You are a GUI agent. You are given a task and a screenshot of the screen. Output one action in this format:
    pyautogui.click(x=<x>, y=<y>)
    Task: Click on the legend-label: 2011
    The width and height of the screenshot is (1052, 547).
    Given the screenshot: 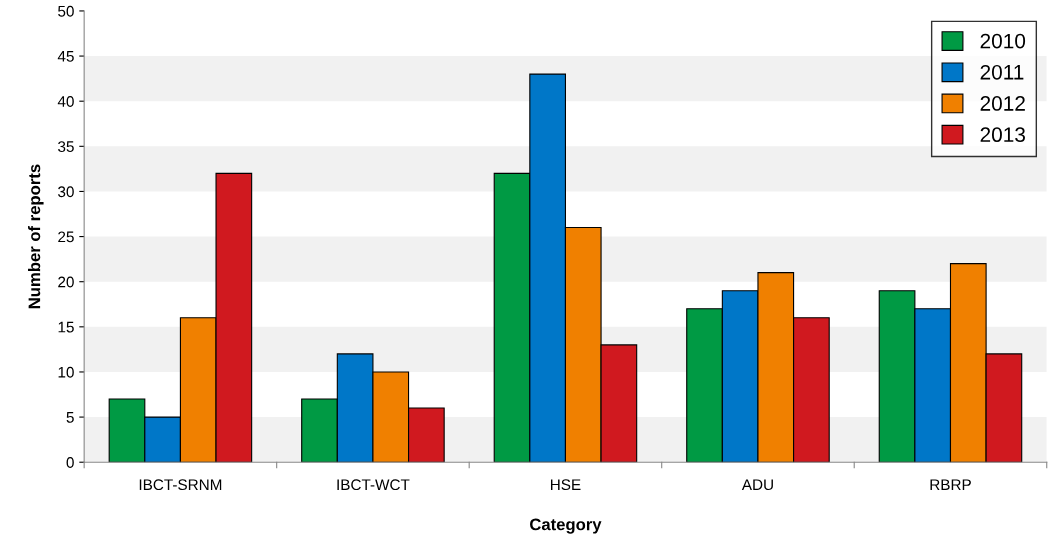 What is the action you would take?
    pyautogui.click(x=1002, y=72)
    